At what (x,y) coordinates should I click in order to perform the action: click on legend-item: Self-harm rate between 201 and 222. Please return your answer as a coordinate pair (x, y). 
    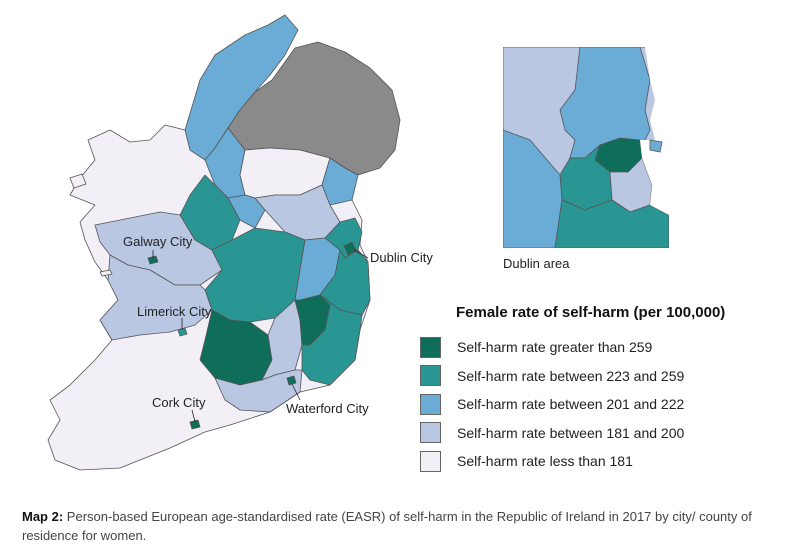
    Looking at the image, I should click on (605, 404).